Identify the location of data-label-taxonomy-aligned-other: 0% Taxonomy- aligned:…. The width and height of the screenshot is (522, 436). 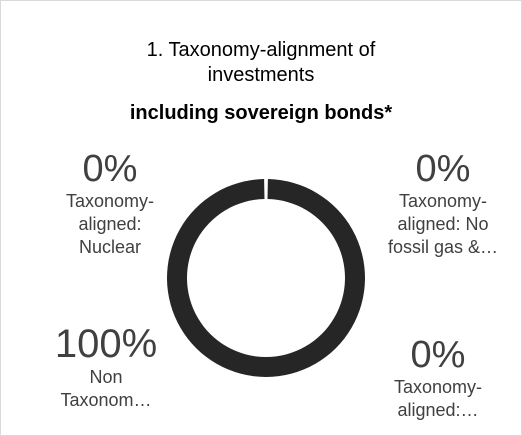
(438, 378).